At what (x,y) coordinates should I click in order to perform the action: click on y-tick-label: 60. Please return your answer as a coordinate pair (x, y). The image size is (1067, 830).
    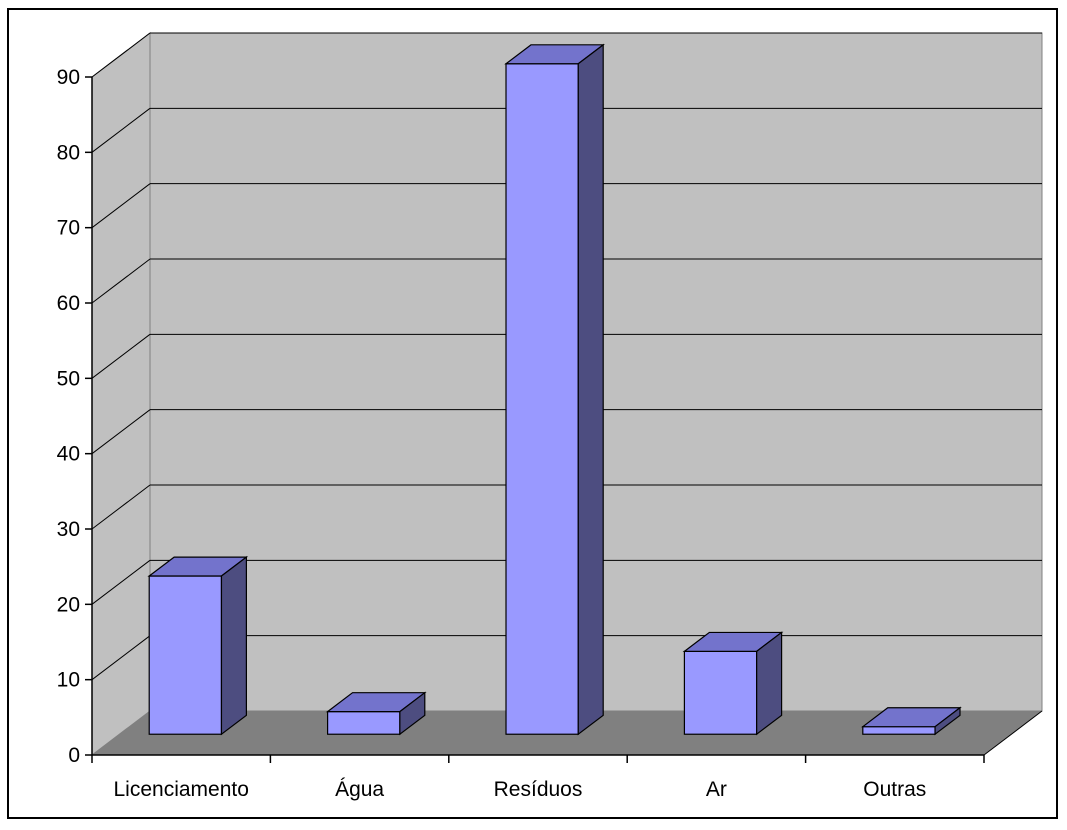
    Looking at the image, I should click on (68, 303).